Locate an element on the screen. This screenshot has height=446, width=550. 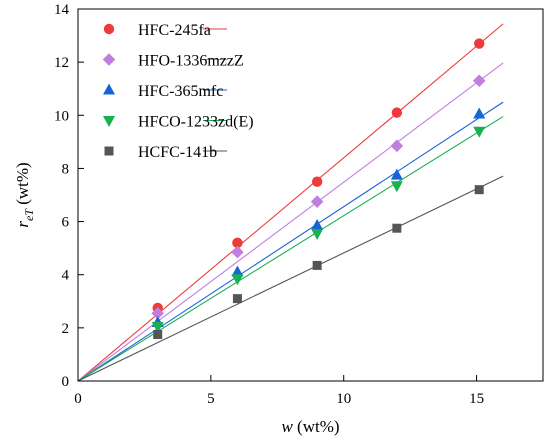
y-axis-subscript: eT is located at coordinates (29, 214).